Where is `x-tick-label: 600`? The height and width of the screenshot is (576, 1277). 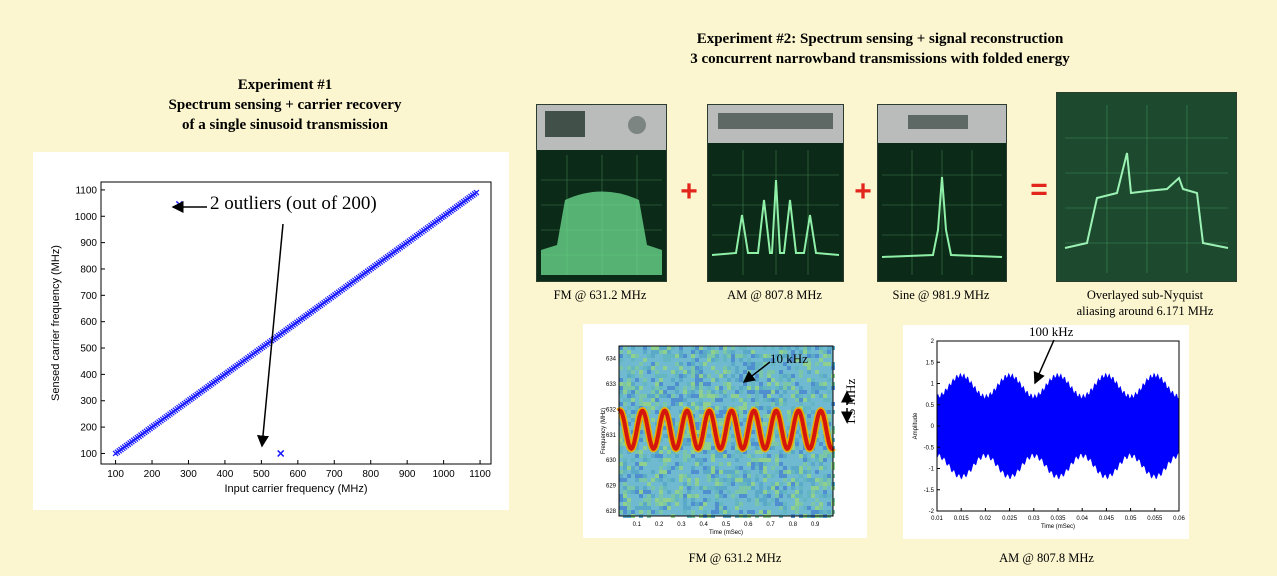 x-tick-label: 600 is located at coordinates (297, 474).